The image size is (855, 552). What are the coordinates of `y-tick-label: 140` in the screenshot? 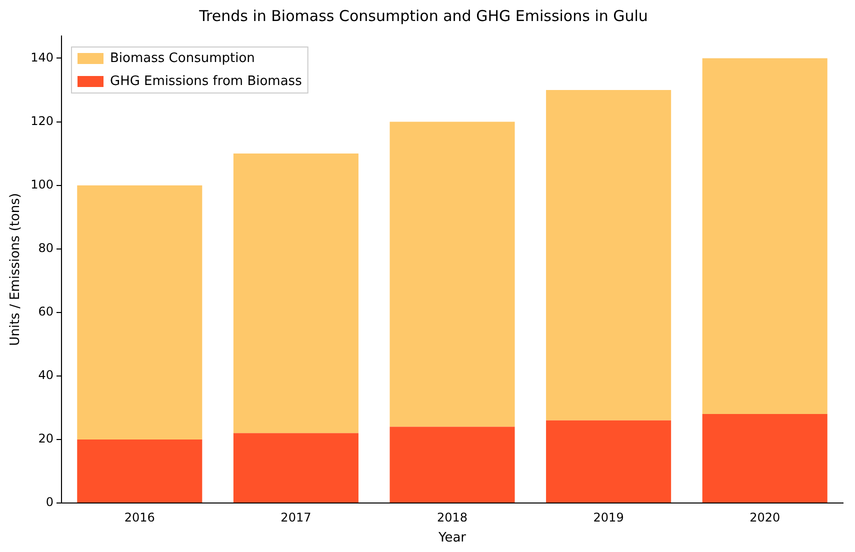 It's located at (42, 57).